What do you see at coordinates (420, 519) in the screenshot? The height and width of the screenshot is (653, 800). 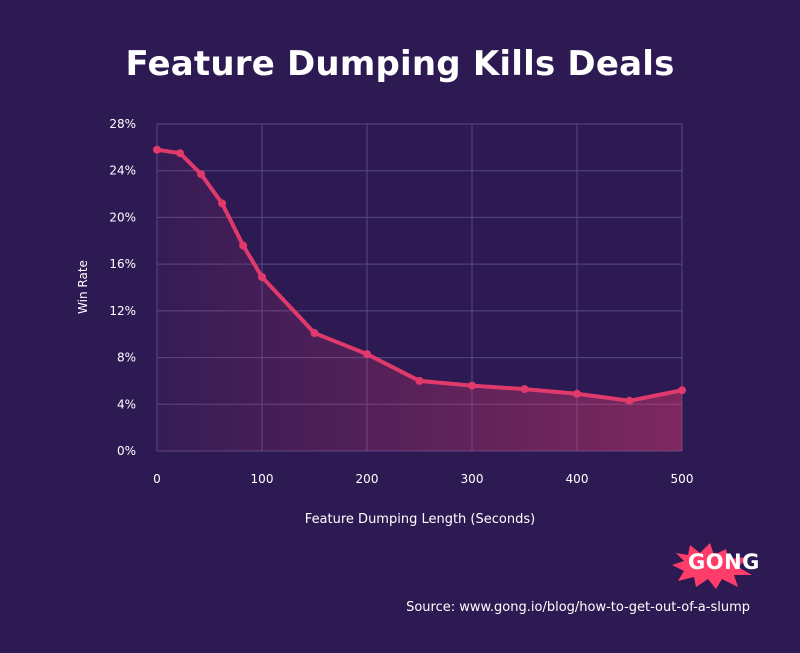 I see `x-axis-title: Feature Dumping Length (Seconds)` at bounding box center [420, 519].